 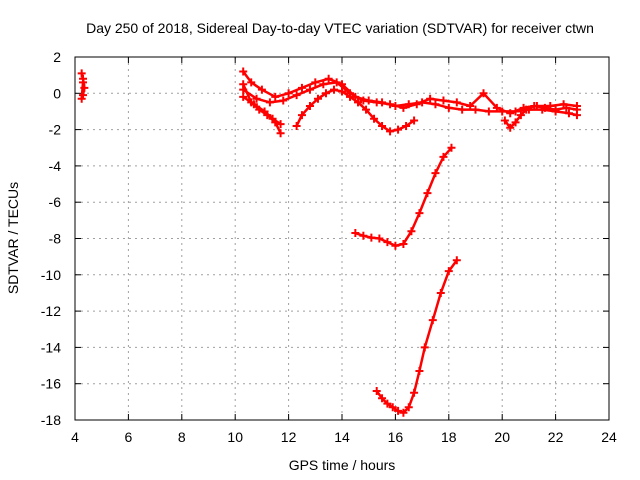 What do you see at coordinates (51, 311) in the screenshot?
I see `y-tick-label: -12` at bounding box center [51, 311].